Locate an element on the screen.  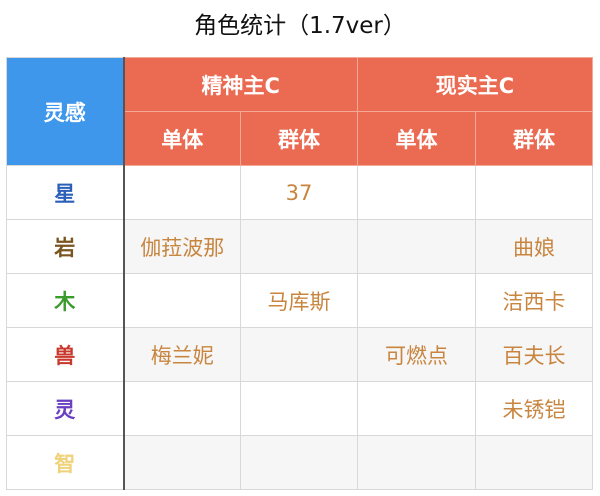
table-row: 灵 未锈铠 is located at coordinates (299, 408).